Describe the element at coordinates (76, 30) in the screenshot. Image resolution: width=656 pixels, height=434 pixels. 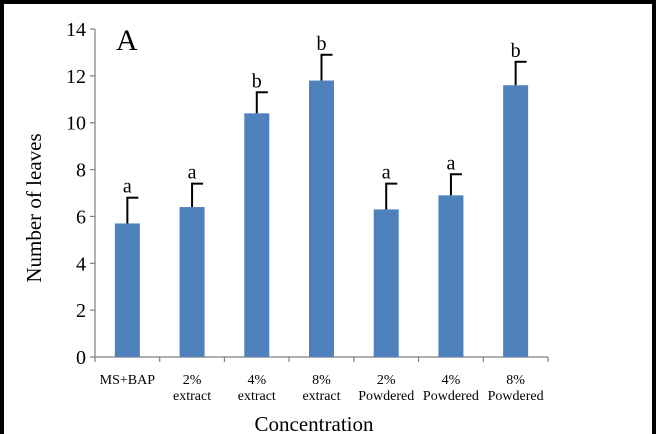
I see `y-tick-label: 14` at that location.